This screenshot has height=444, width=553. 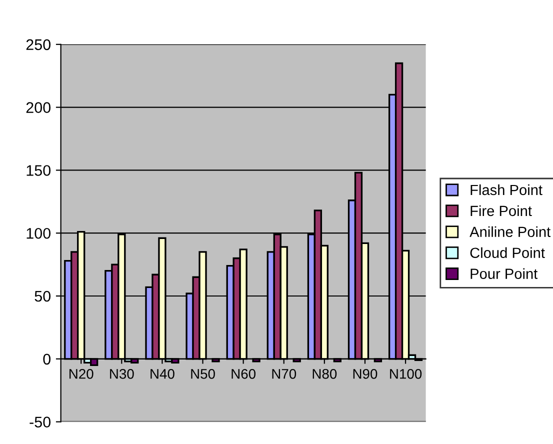 What do you see at coordinates (38, 170) in the screenshot?
I see `y-tick-label: 150` at bounding box center [38, 170].